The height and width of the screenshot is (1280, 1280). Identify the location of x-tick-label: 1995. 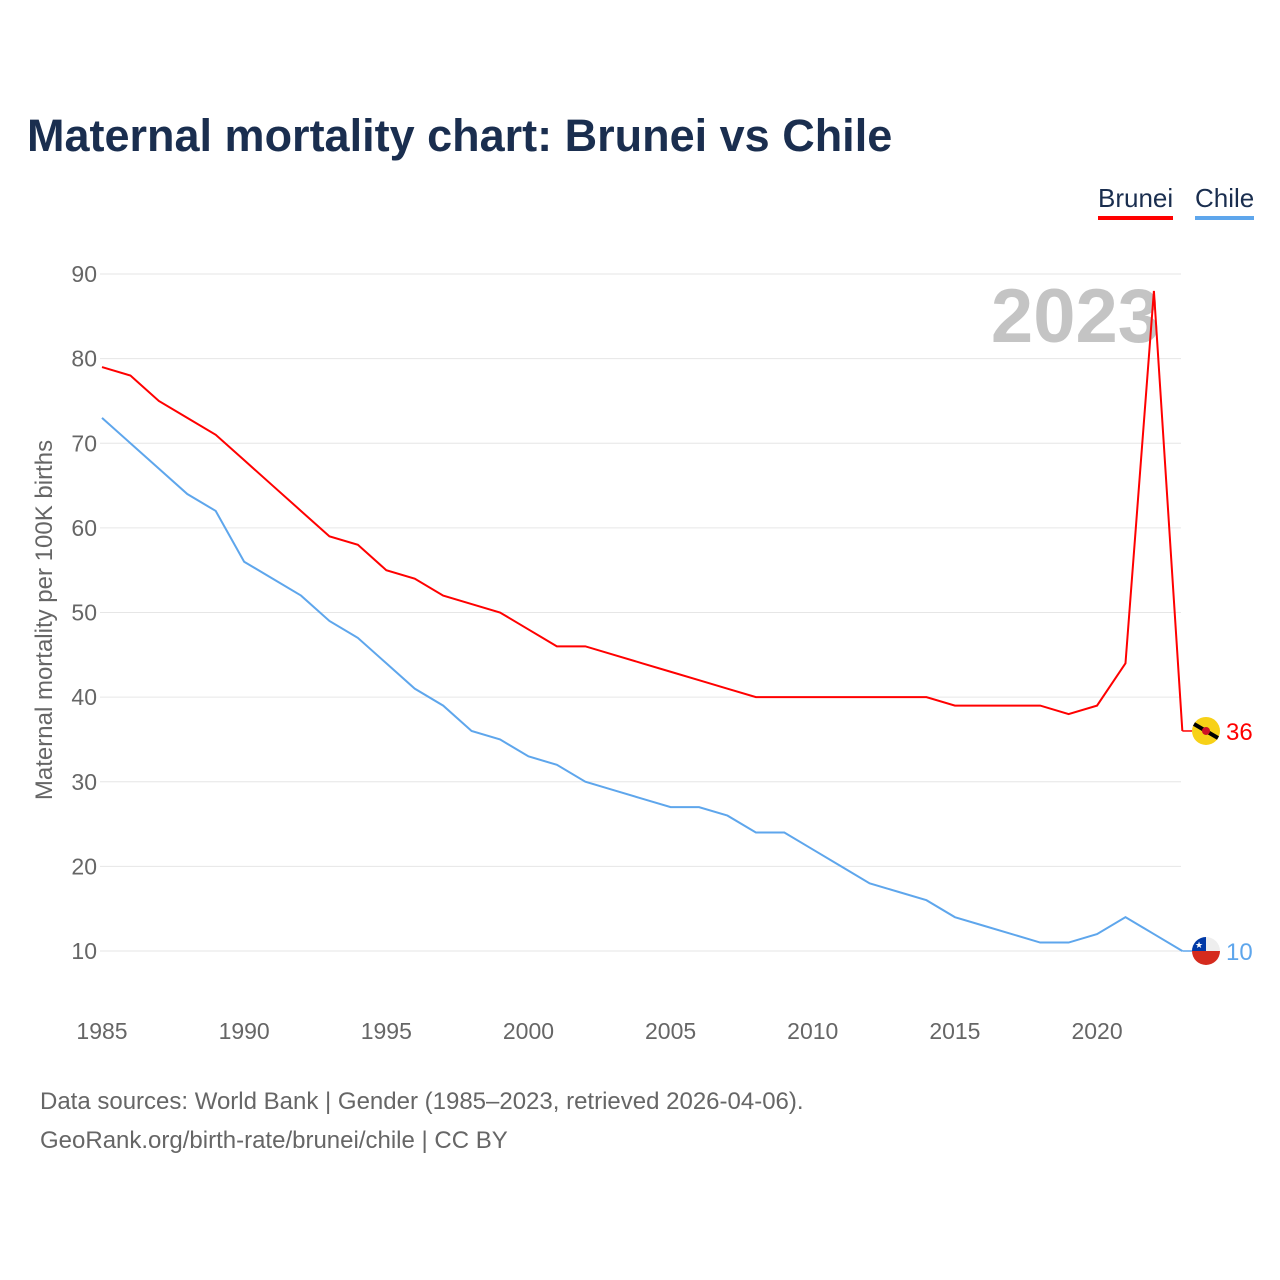
(386, 1031).